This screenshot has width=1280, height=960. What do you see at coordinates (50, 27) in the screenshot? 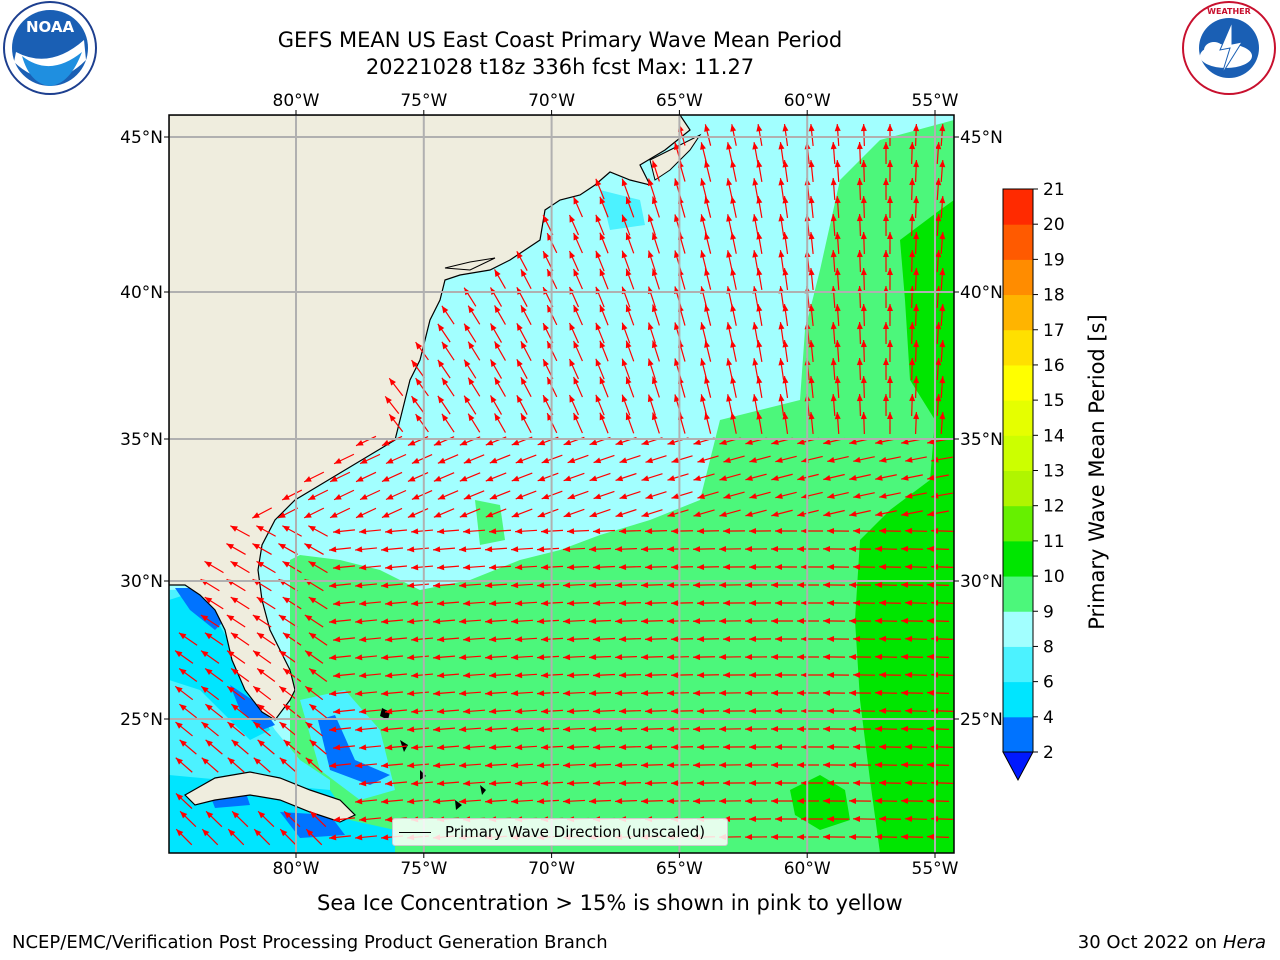
I see `svg-text: NOAA` at bounding box center [50, 27].